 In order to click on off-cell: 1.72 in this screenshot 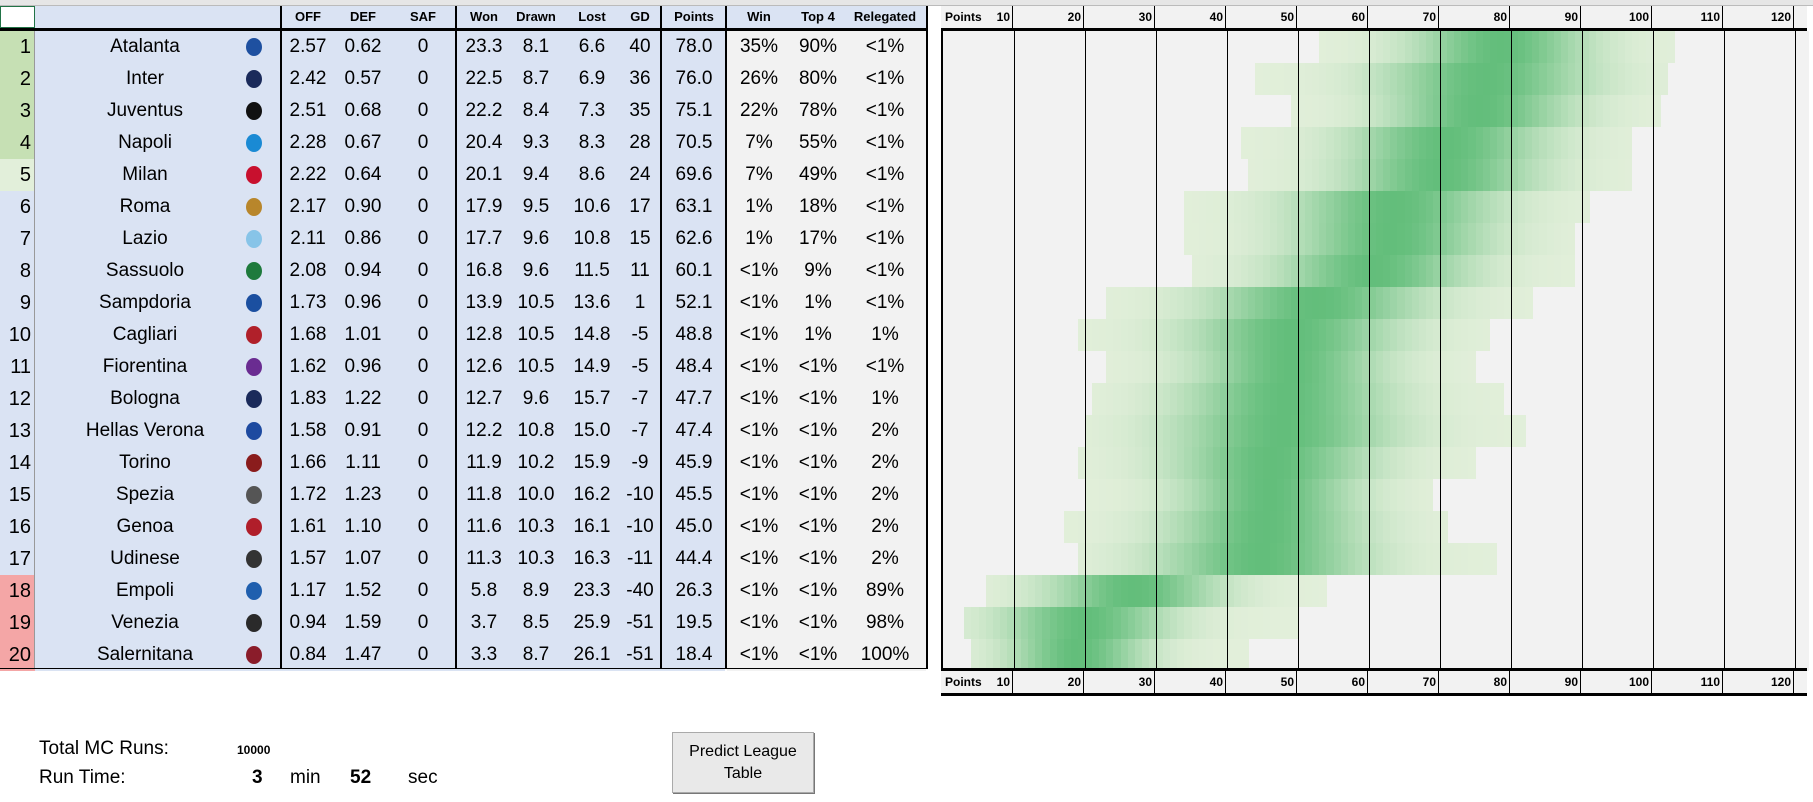, I will do `click(308, 494)`.